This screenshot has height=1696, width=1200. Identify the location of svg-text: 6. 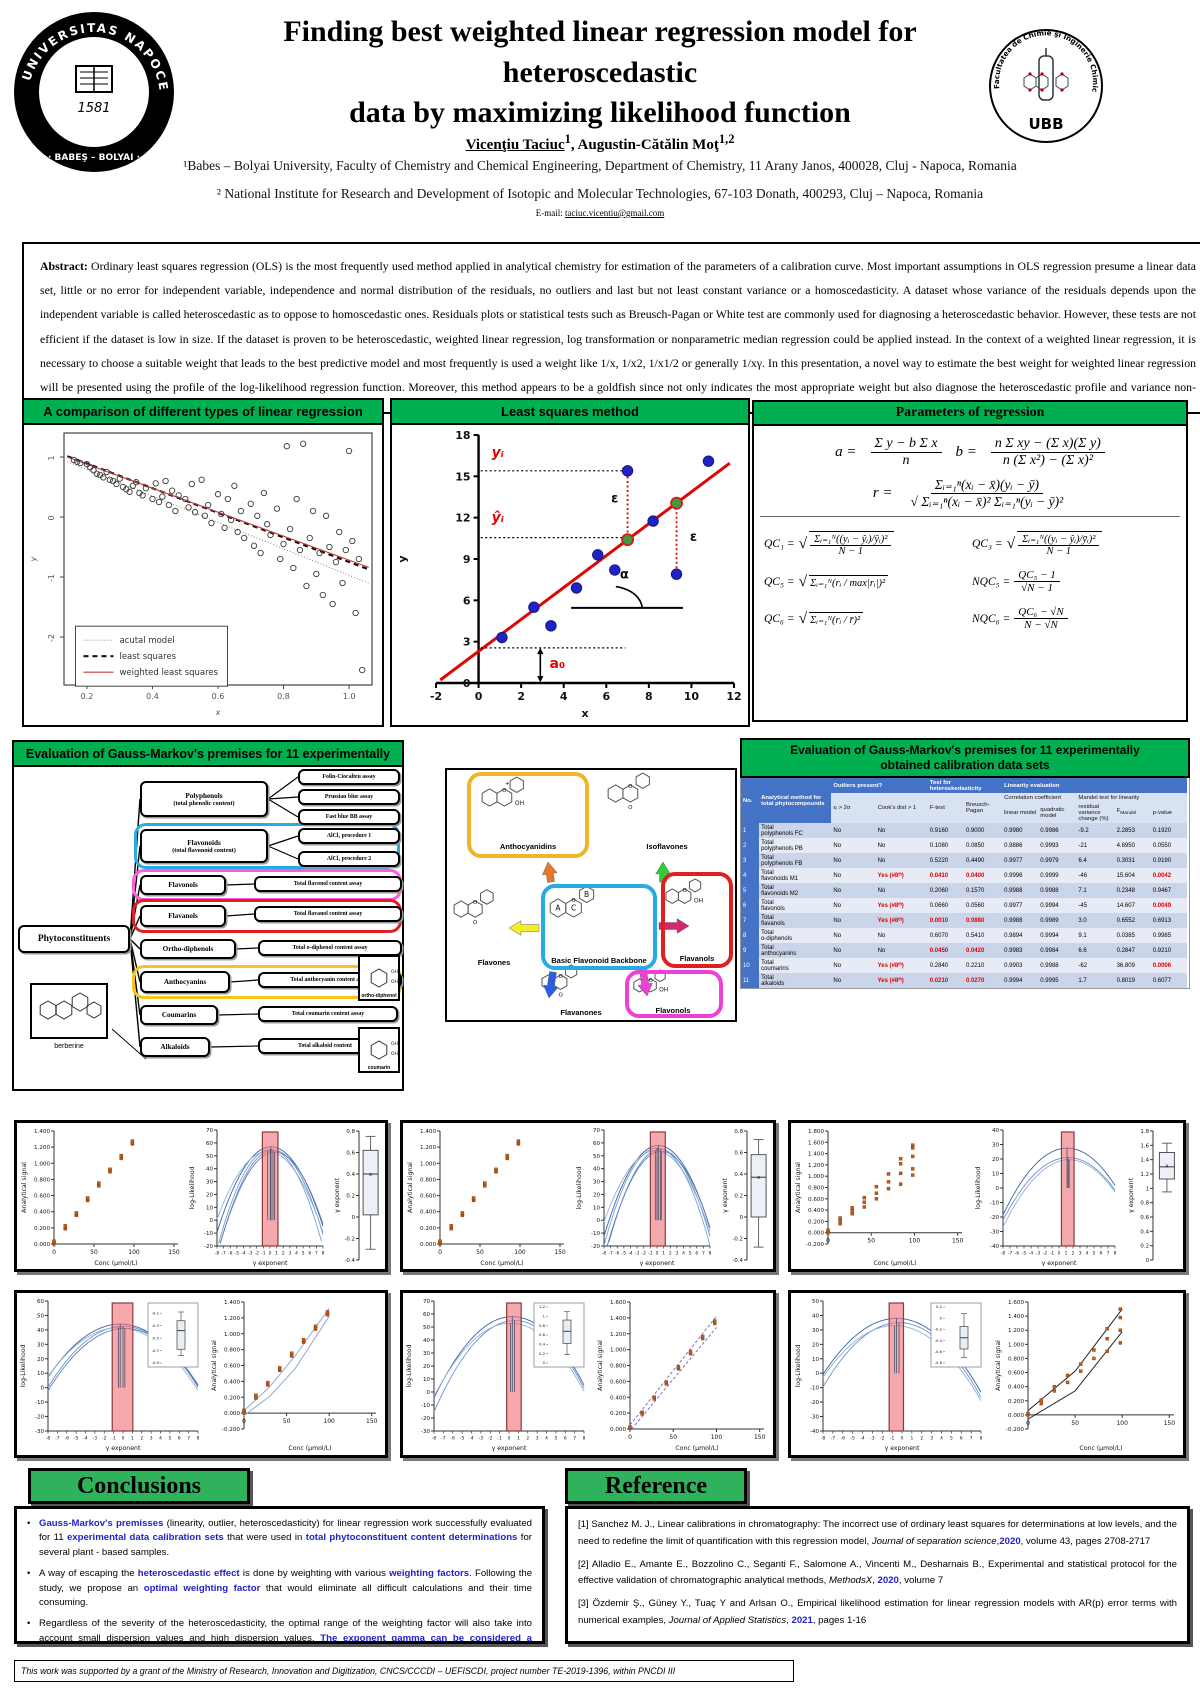
(1101, 1254).